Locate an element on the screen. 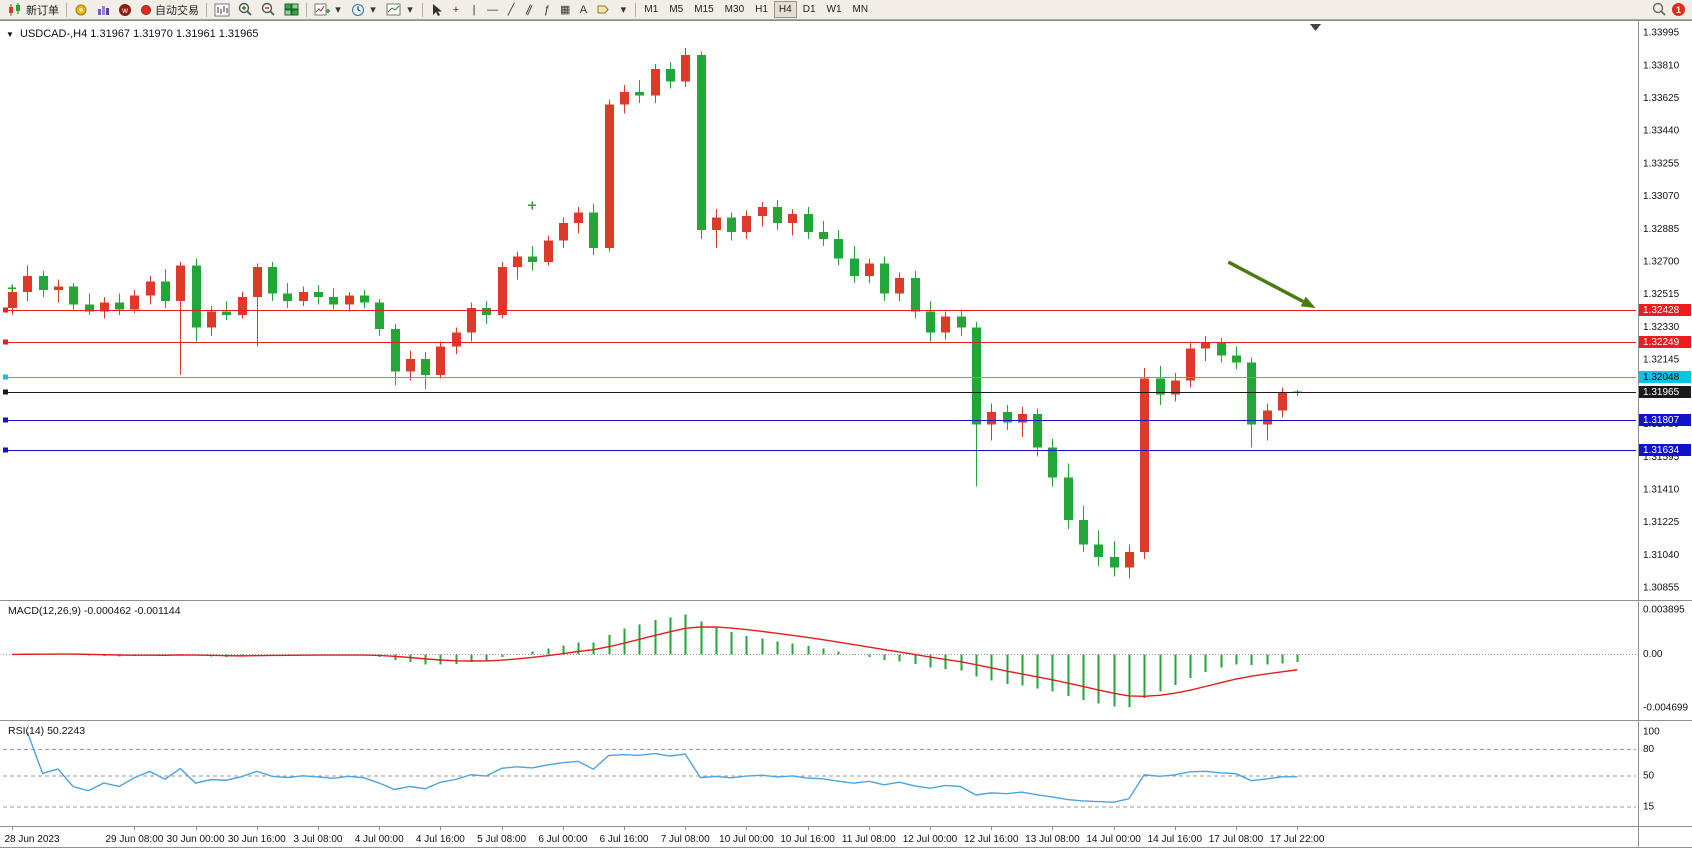 The height and width of the screenshot is (853, 1692). bar-chart-icon is located at coordinates (222, 9).